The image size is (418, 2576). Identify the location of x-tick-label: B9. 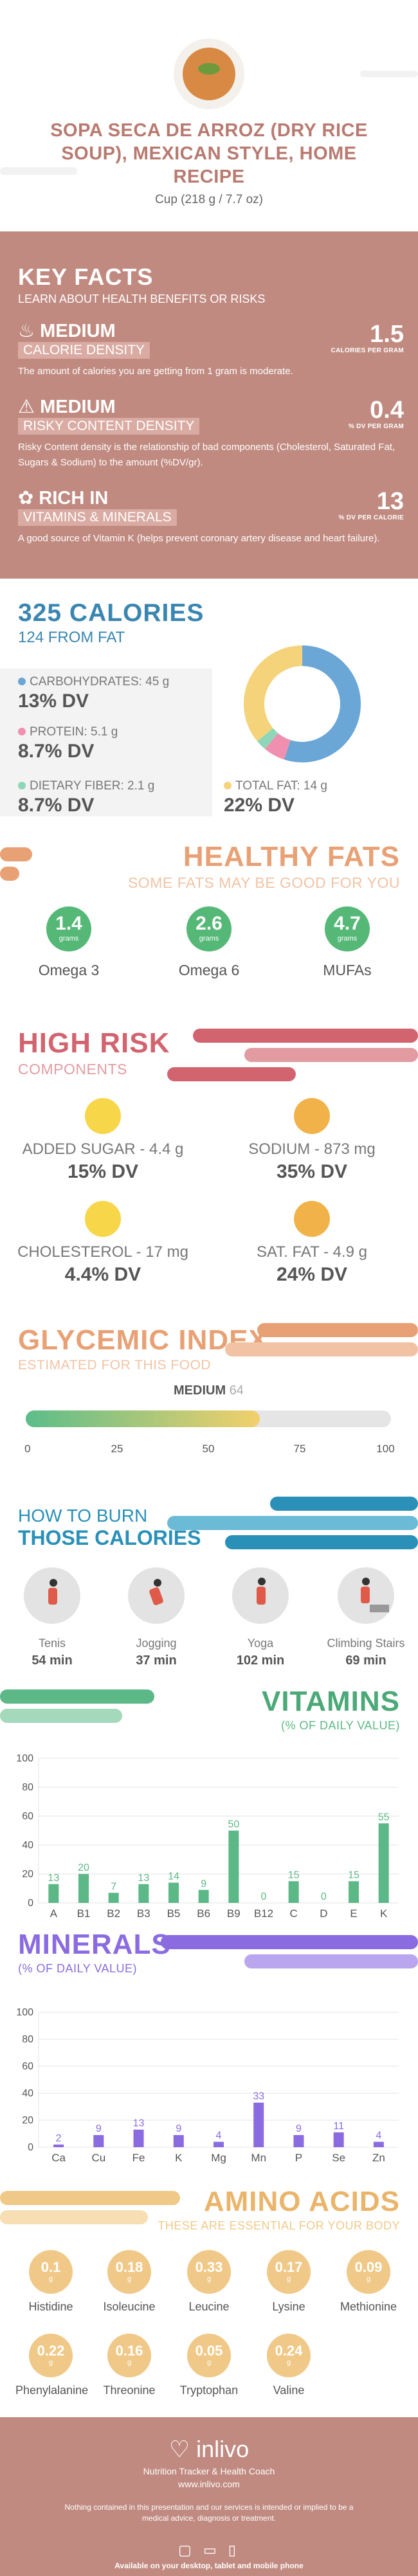
(234, 1913).